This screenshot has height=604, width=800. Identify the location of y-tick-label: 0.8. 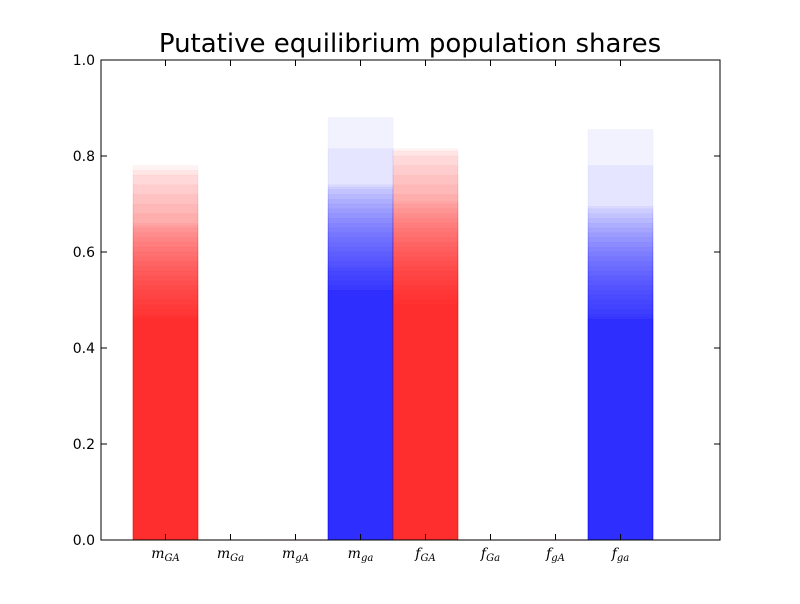
(84, 157).